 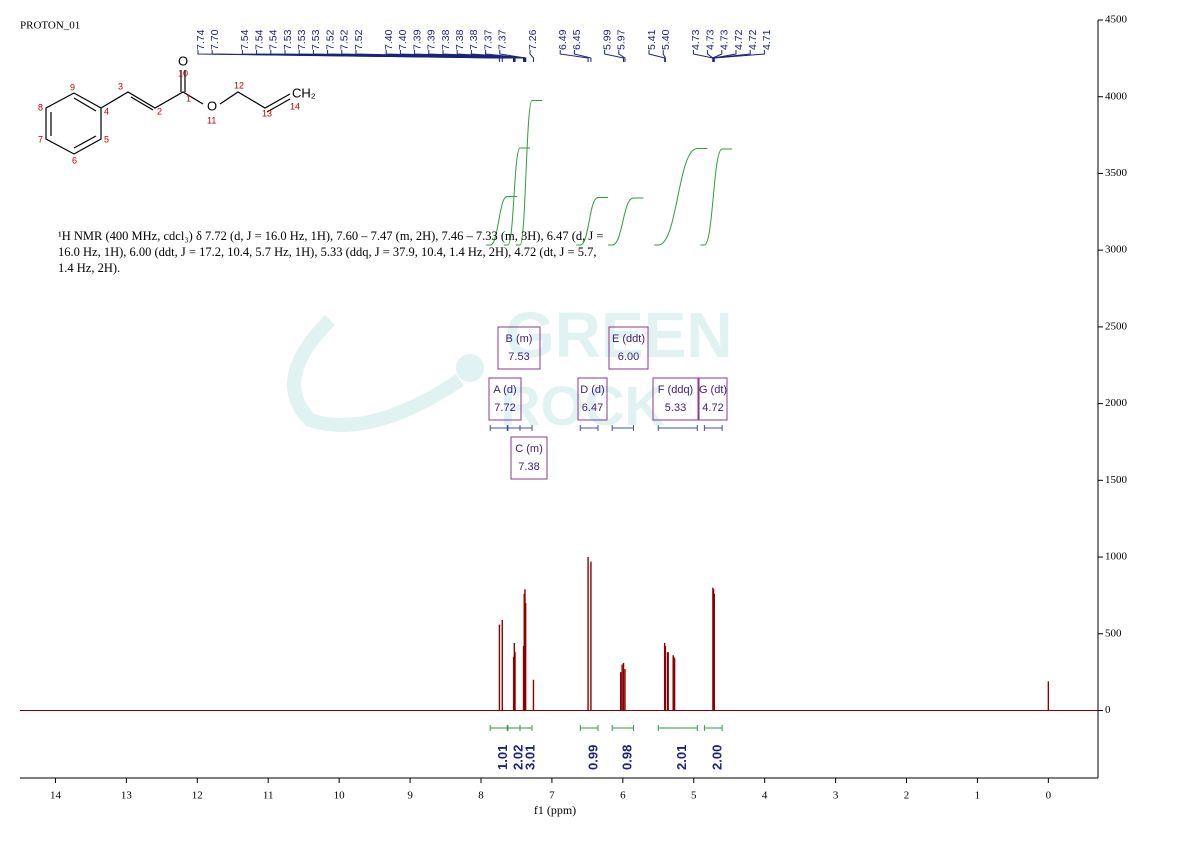 What do you see at coordinates (533, 39) in the screenshot?
I see `peak-pick-label: 7.26` at bounding box center [533, 39].